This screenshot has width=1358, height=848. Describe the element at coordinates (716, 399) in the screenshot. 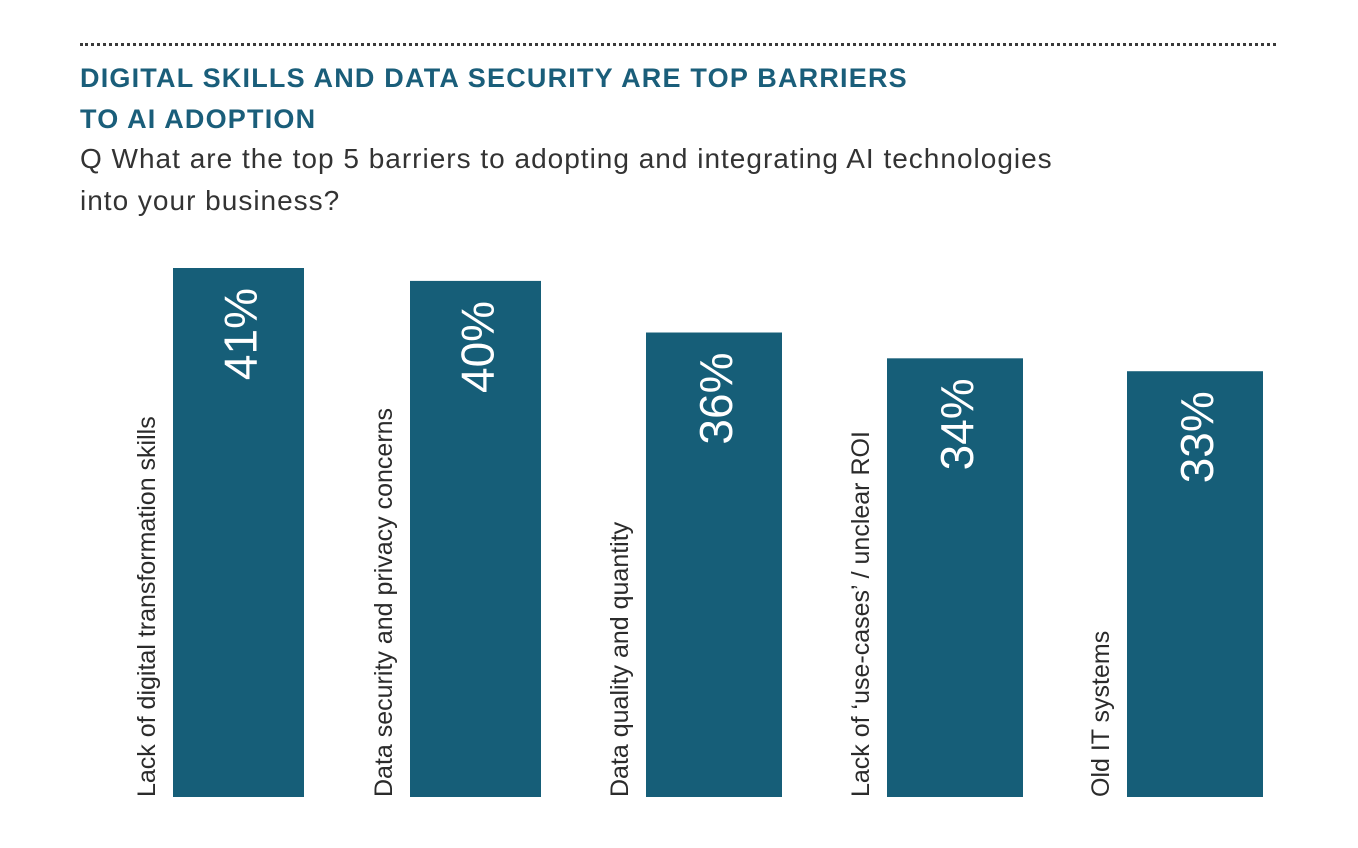

I see `value-label-3: 36%` at that location.